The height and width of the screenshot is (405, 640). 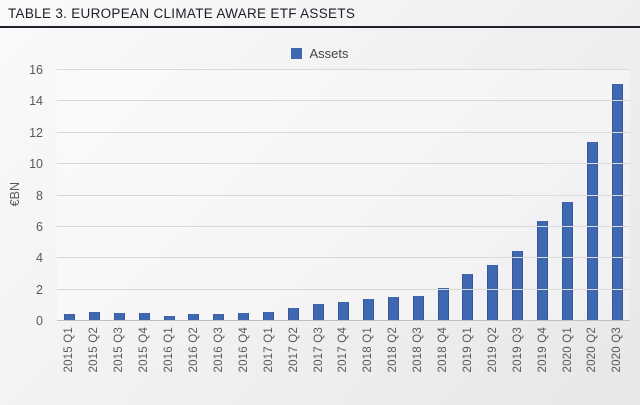 What do you see at coordinates (368, 350) in the screenshot?
I see `x-label-2018-Q1: 2018 Q1` at bounding box center [368, 350].